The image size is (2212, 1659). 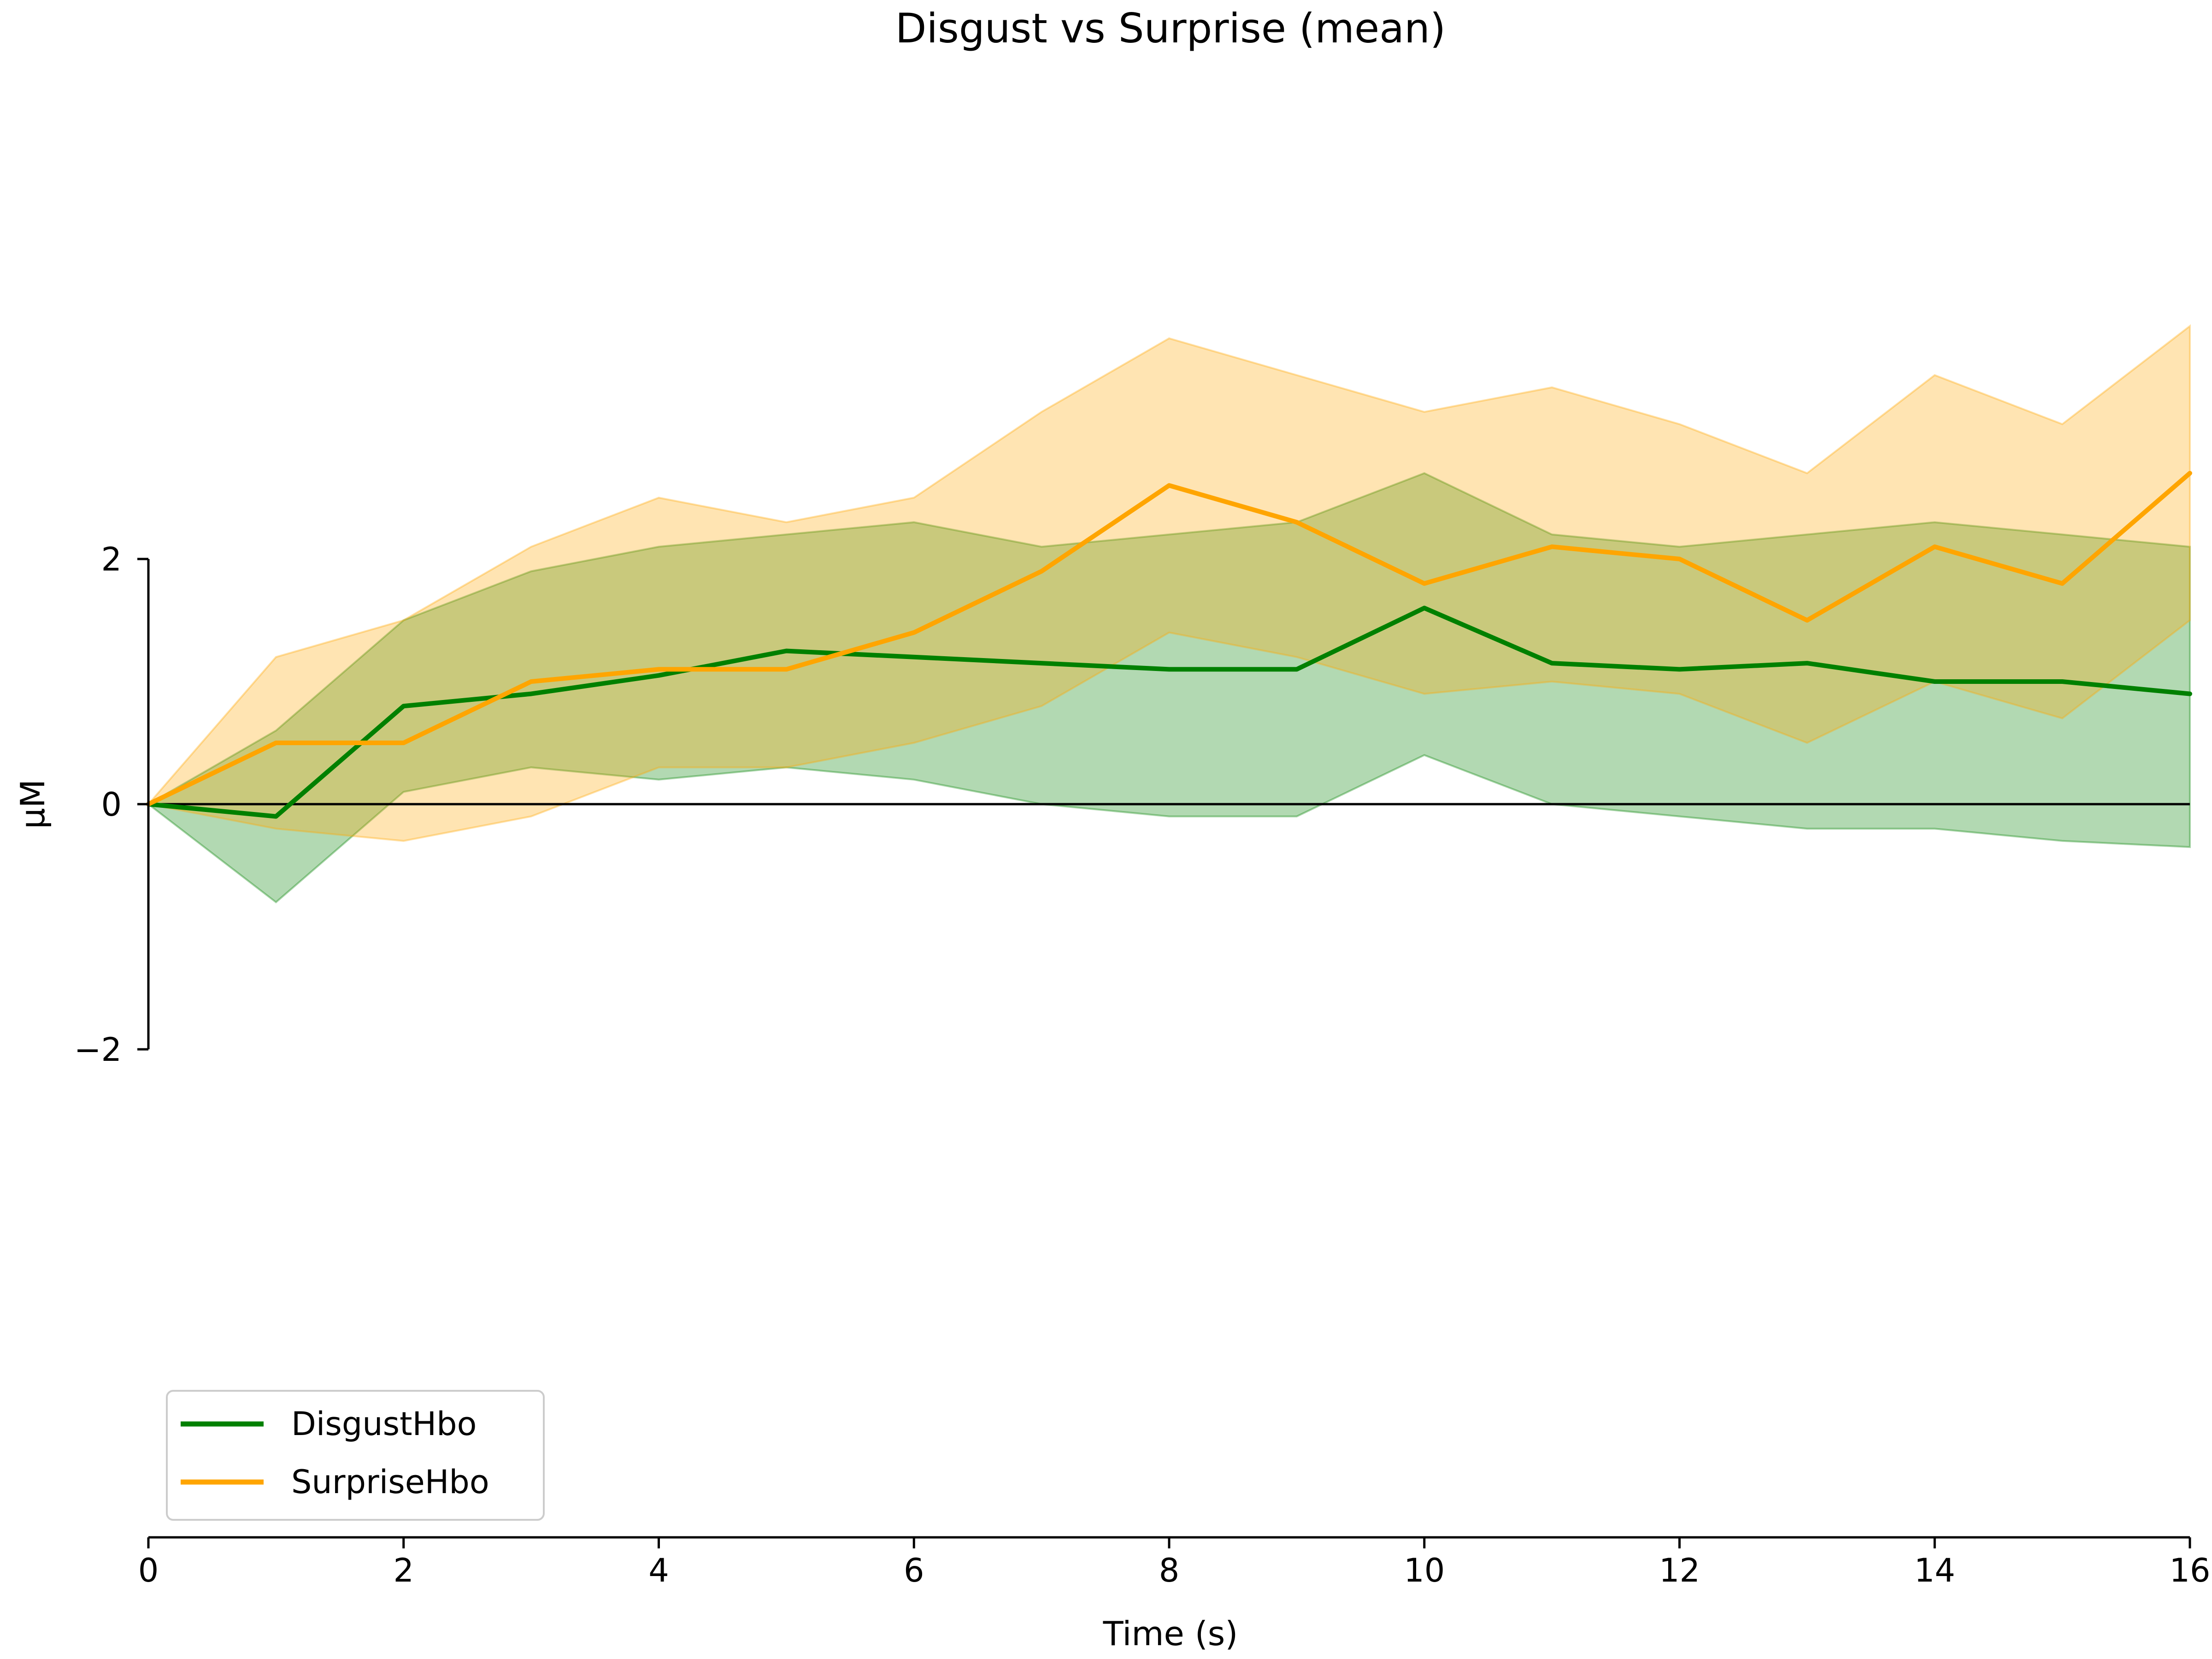 I want to click on series-line-disgusthbo, so click(x=1169, y=712).